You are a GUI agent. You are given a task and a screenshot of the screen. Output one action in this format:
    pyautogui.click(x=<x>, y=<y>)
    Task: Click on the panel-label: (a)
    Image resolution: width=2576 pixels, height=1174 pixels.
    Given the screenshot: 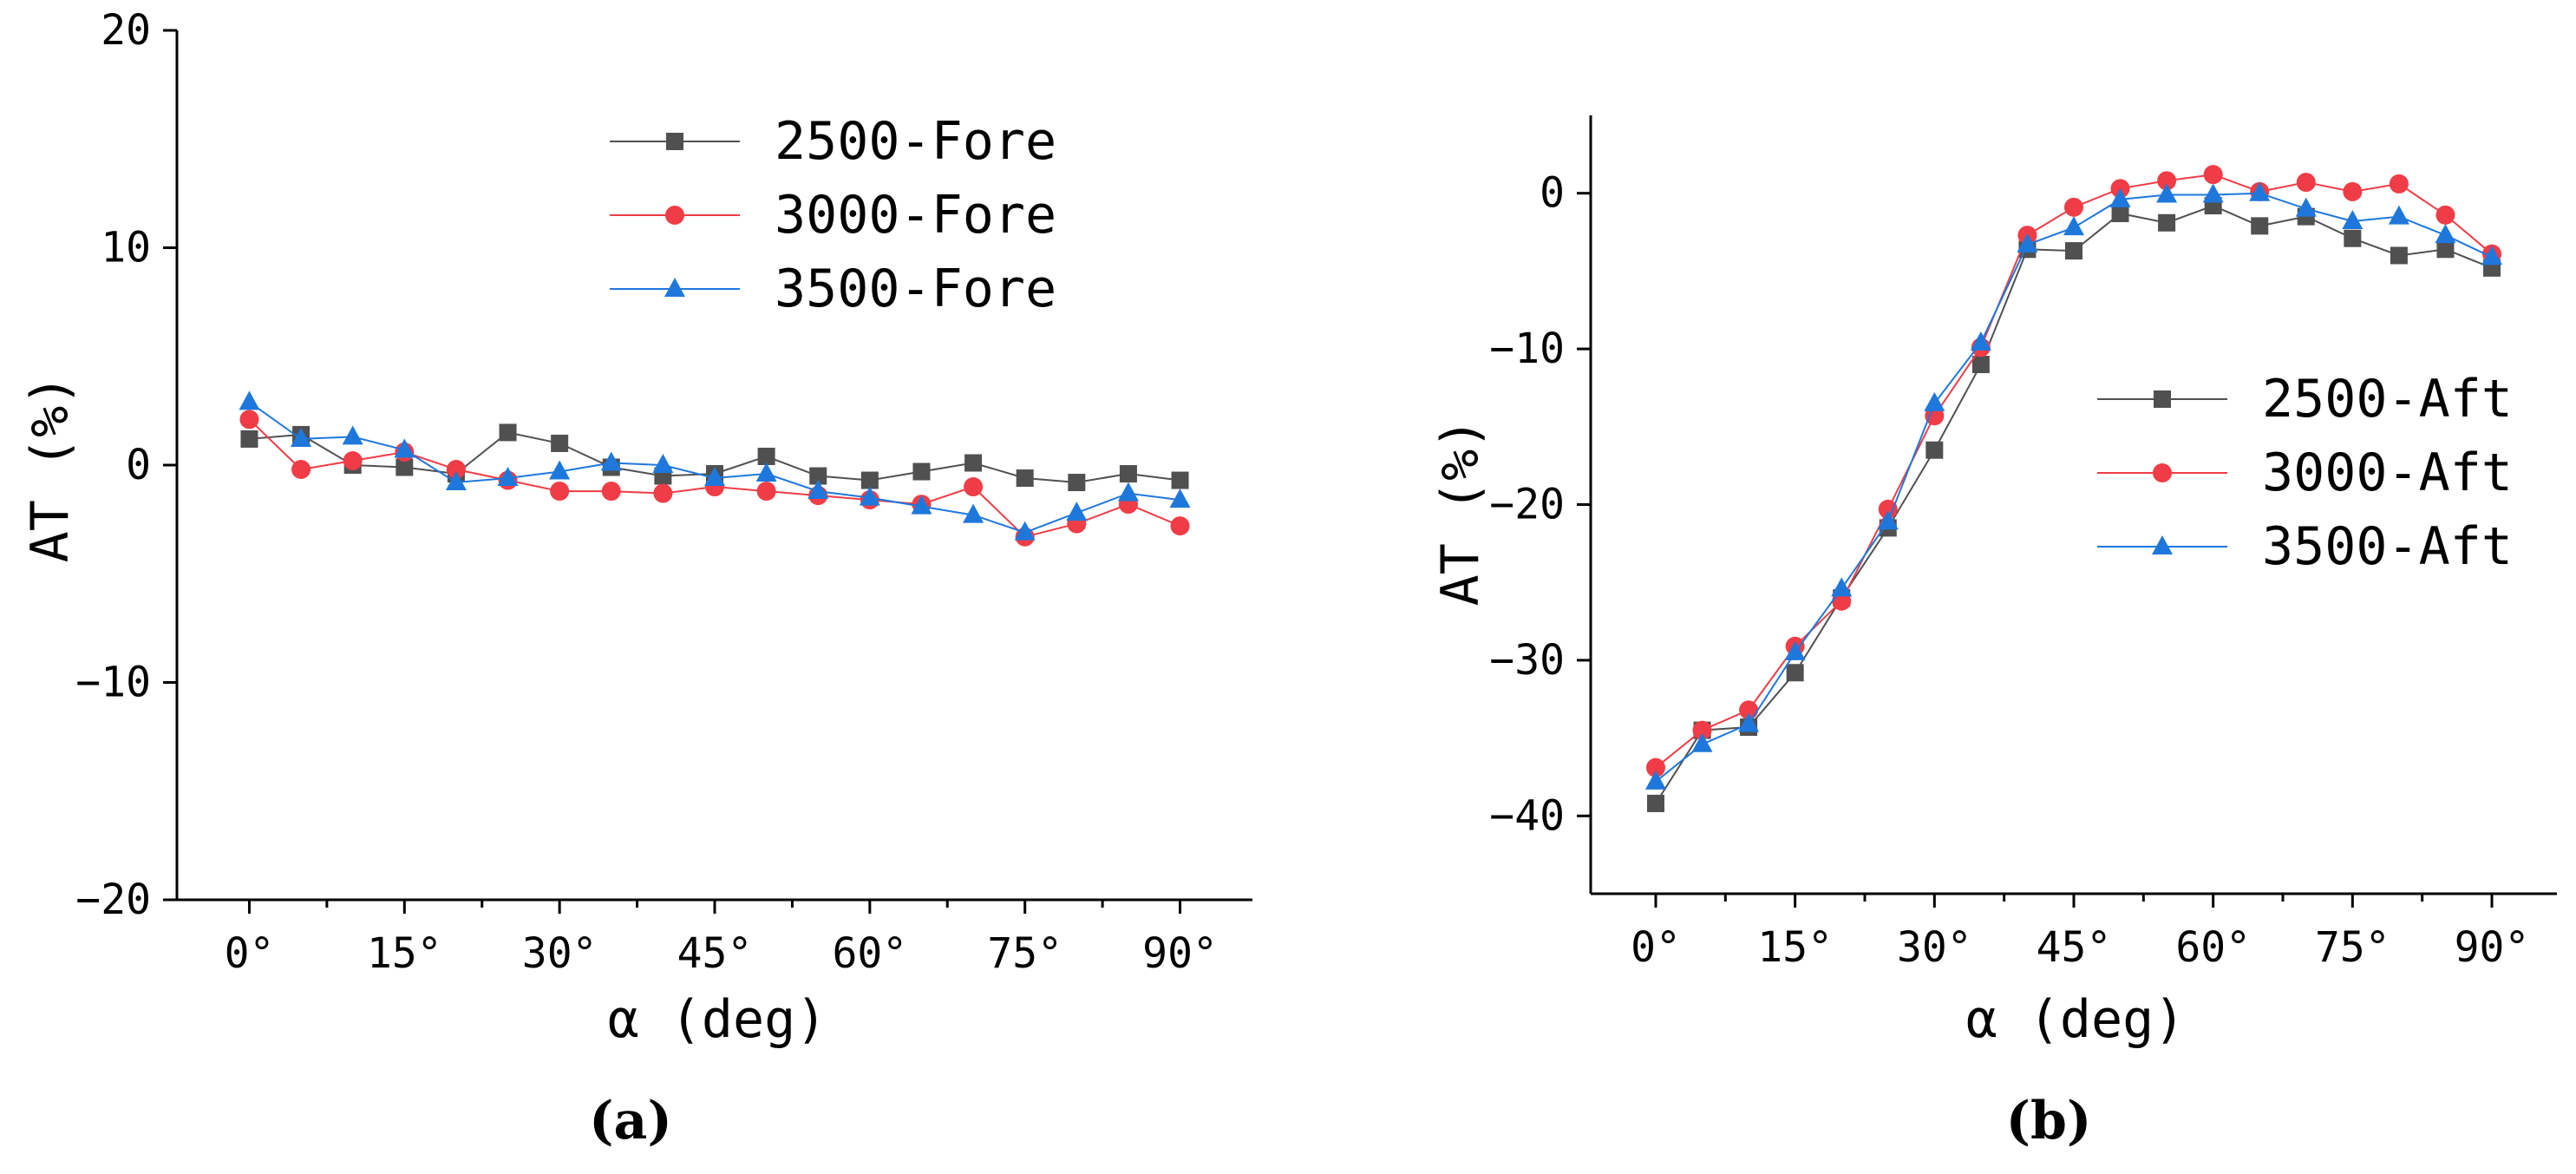 What is the action you would take?
    pyautogui.click(x=630, y=1121)
    